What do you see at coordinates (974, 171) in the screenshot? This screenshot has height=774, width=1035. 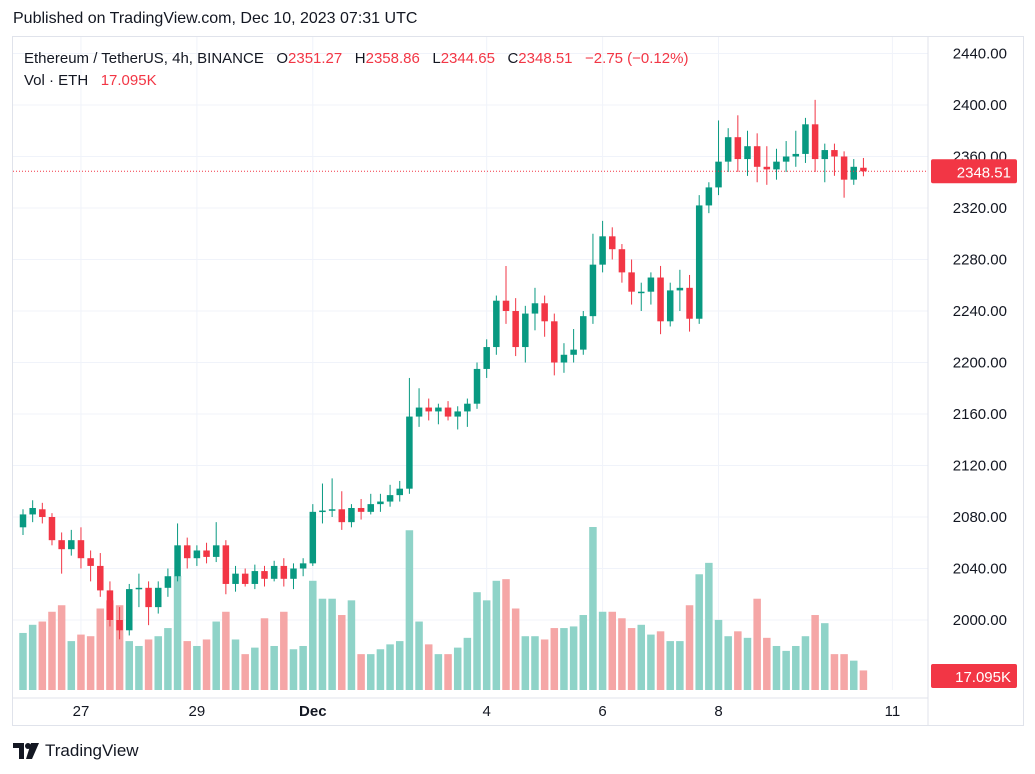 I see `last-price-tag` at bounding box center [974, 171].